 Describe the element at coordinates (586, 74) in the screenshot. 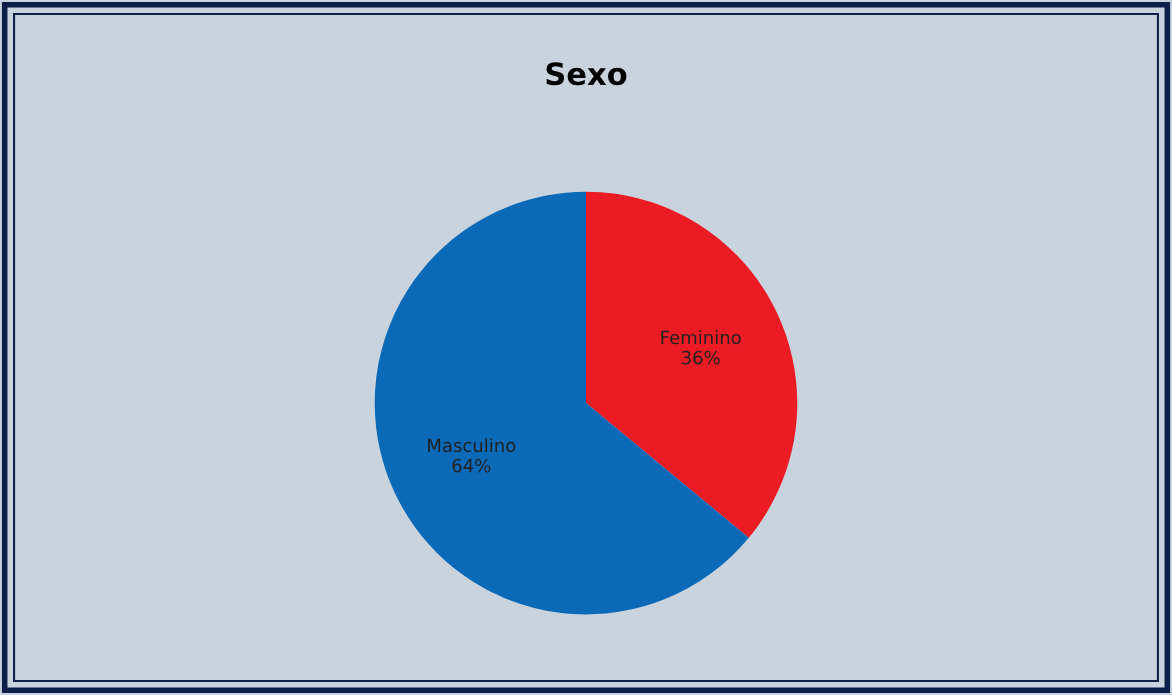

I see `chart-title: Sexo` at that location.